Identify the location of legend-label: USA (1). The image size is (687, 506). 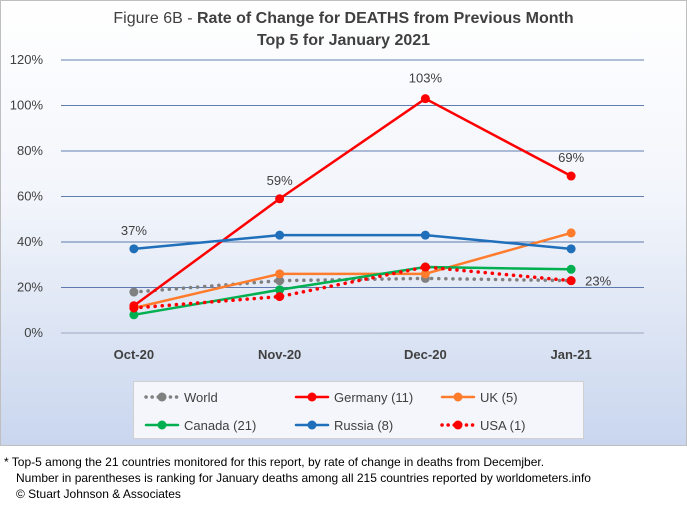
(503, 425).